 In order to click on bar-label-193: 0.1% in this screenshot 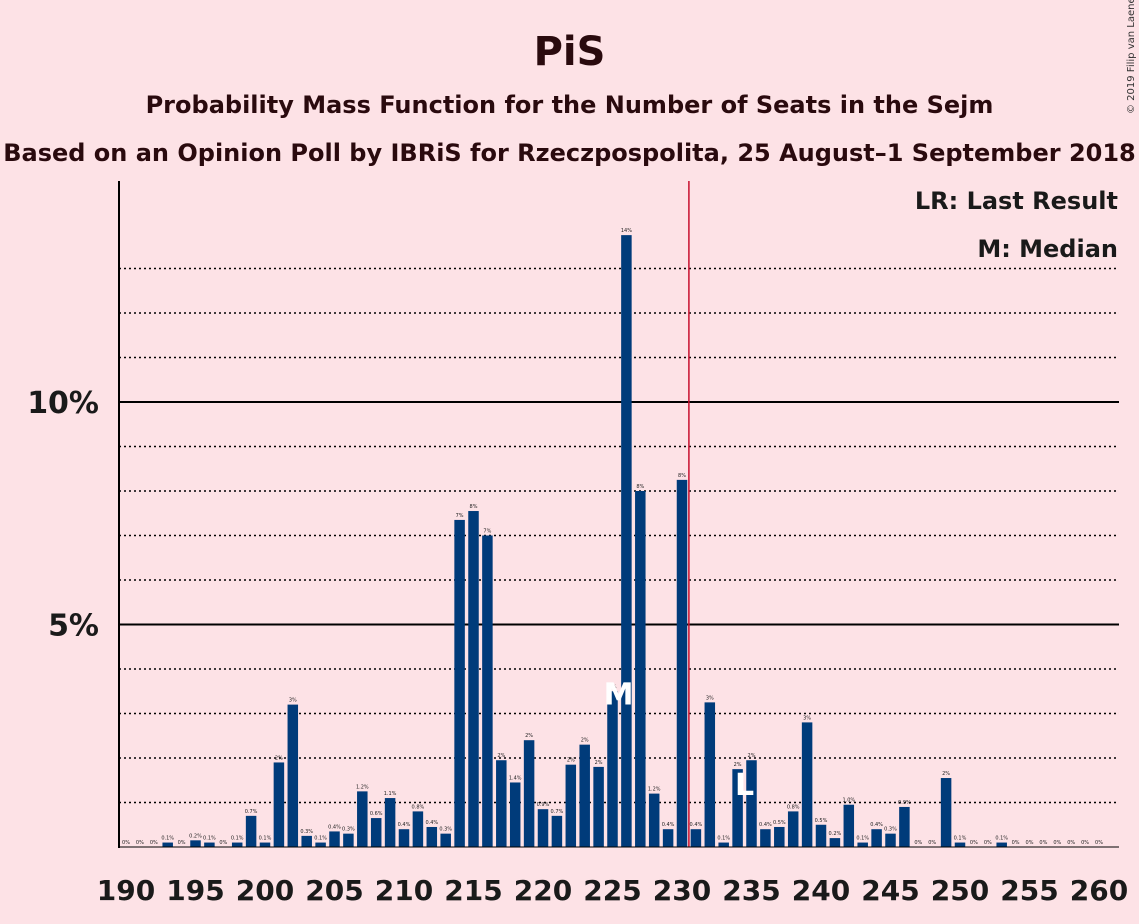, I will do `click(167, 839)`.